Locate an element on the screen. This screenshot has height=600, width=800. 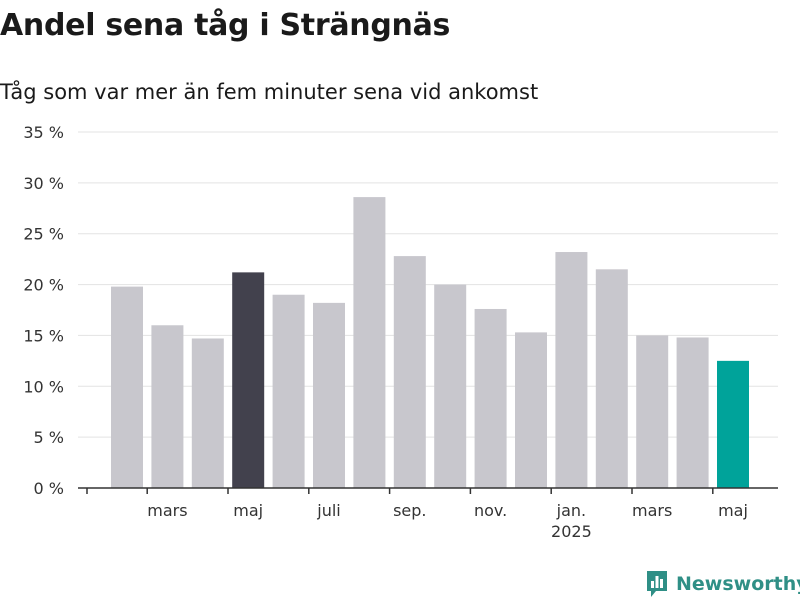
bar-chart-logo-icon is located at coordinates (657, 584).